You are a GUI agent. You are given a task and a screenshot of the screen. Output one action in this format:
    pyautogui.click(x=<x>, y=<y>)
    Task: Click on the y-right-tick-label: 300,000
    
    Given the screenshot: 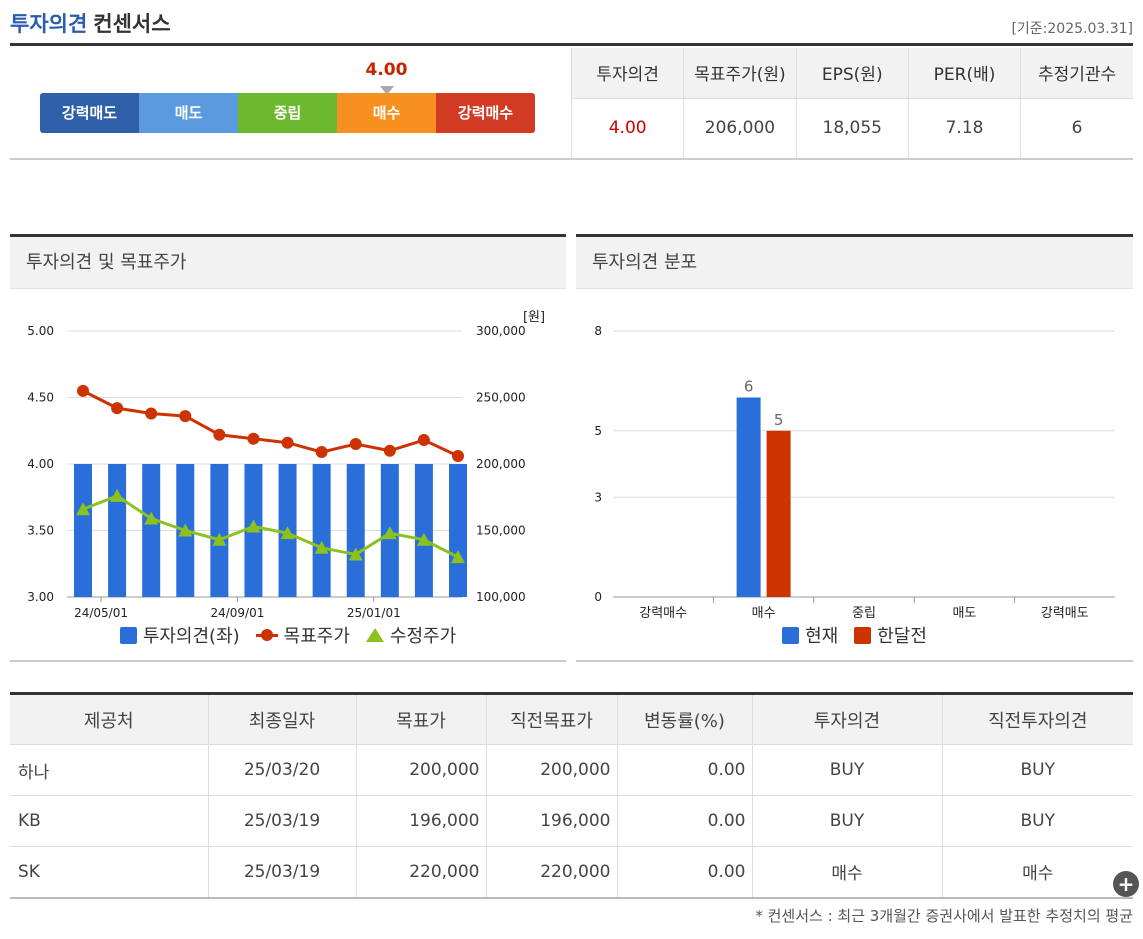 What is the action you would take?
    pyautogui.click(x=501, y=331)
    